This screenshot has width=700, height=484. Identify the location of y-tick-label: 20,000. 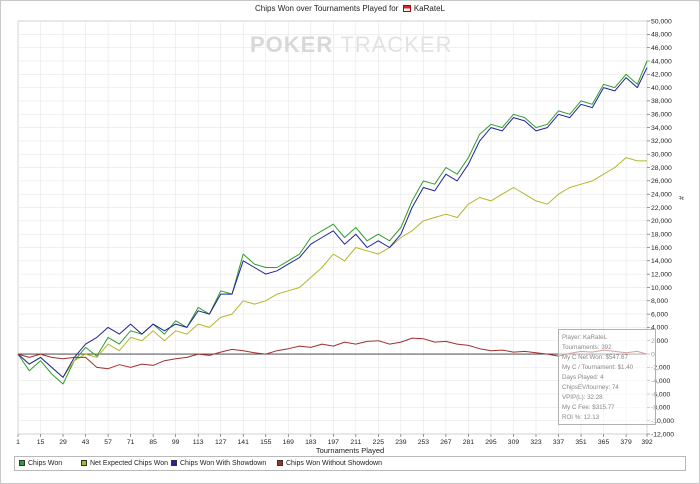
(661, 221).